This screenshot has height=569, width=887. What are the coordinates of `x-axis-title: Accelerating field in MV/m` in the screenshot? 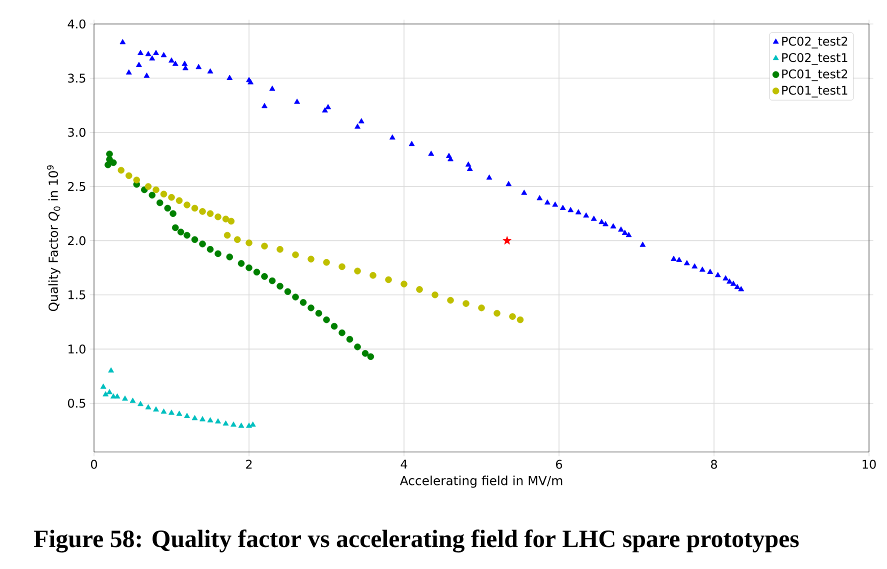 It's located at (481, 482).